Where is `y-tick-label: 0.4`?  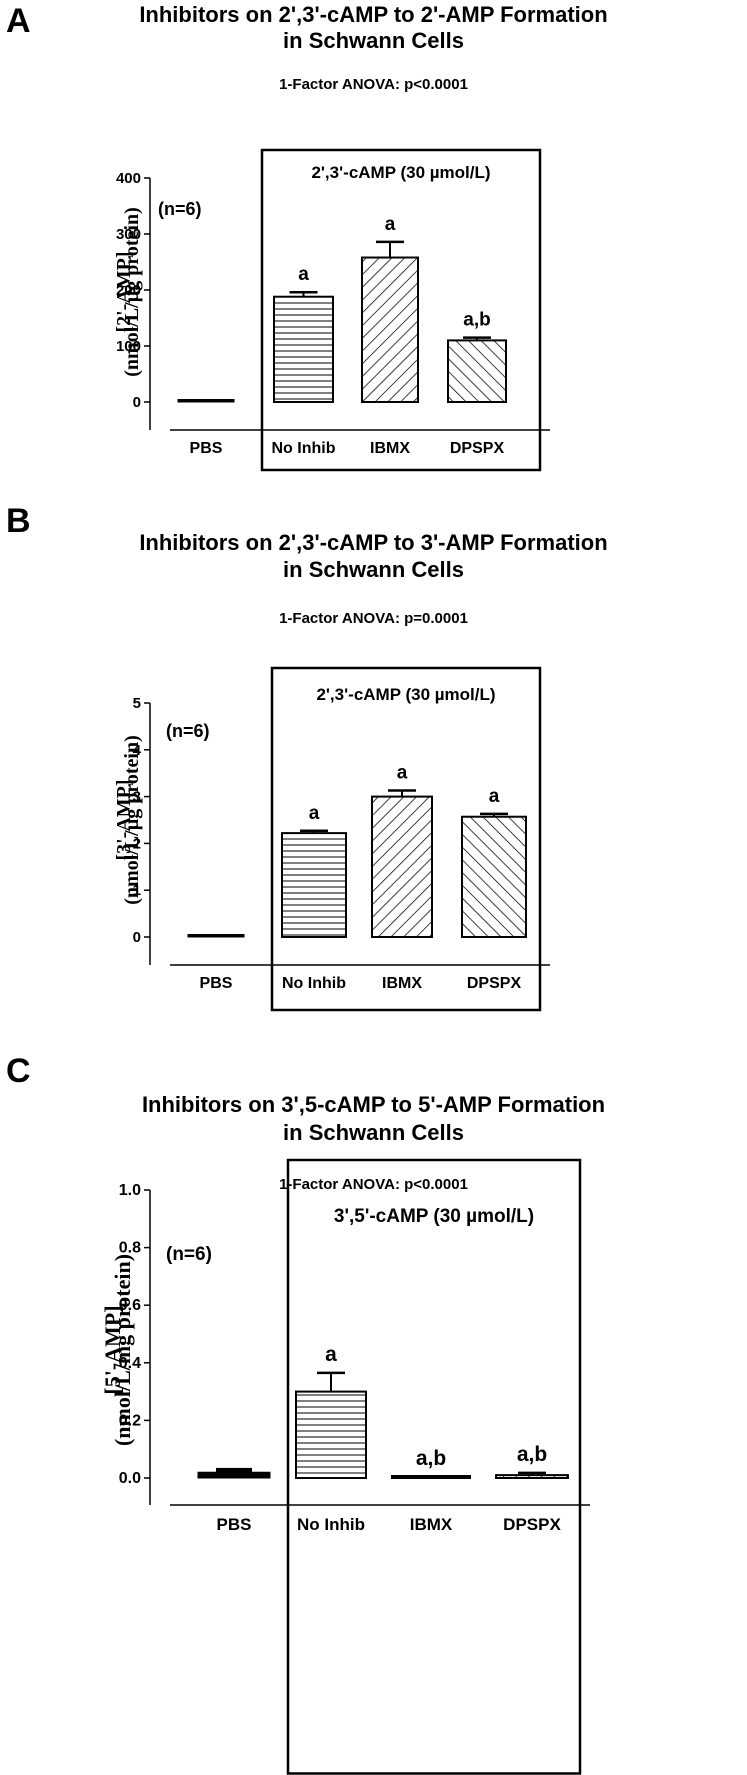 y-tick-label: 0.4 is located at coordinates (130, 1363).